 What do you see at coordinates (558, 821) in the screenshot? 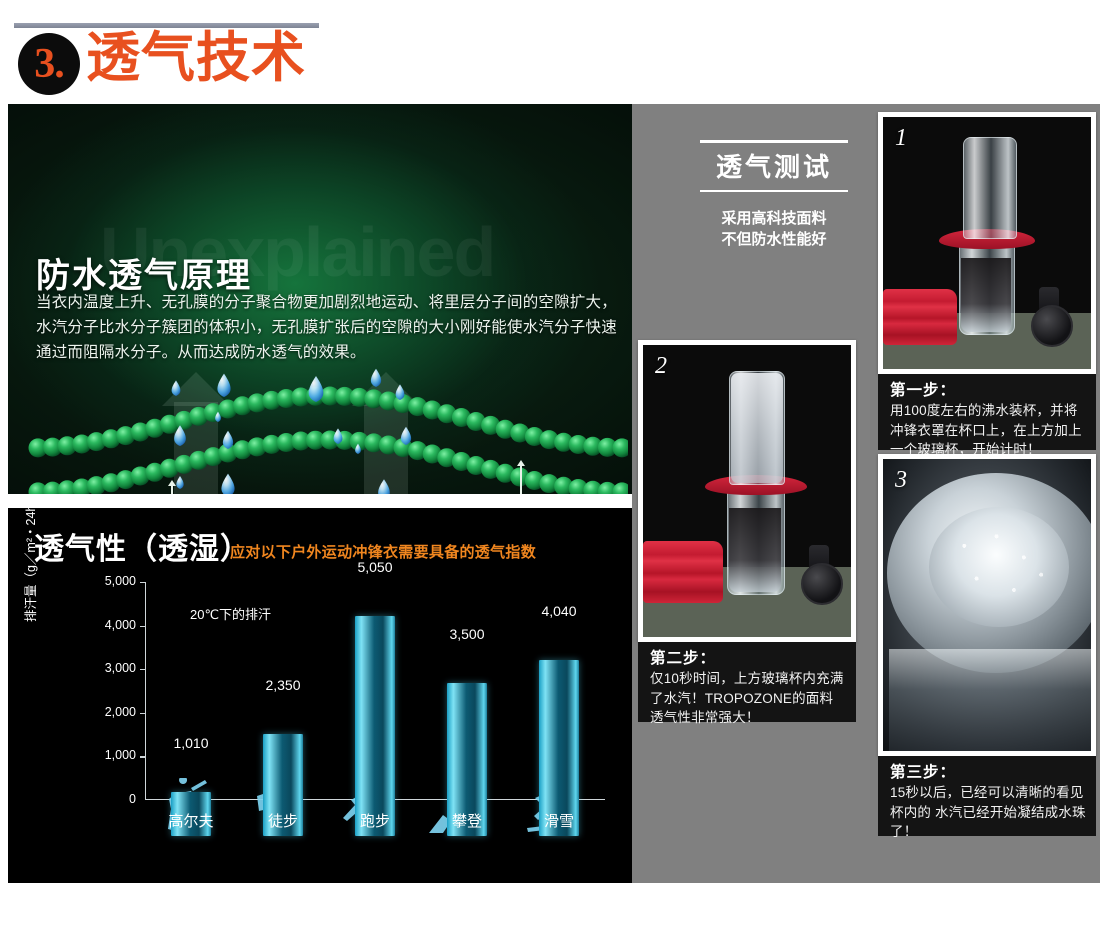
I see `chart-x-label: 滑雪` at bounding box center [558, 821].